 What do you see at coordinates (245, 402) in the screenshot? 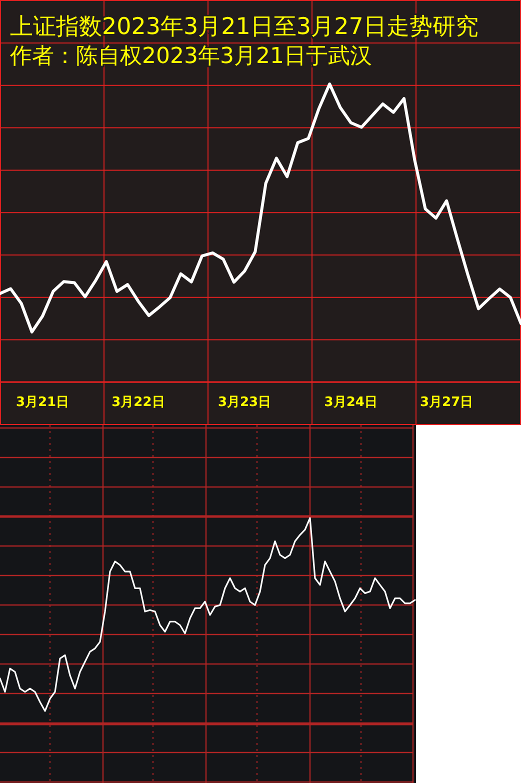
I see `x-tick-label: 3月23日` at bounding box center [245, 402].